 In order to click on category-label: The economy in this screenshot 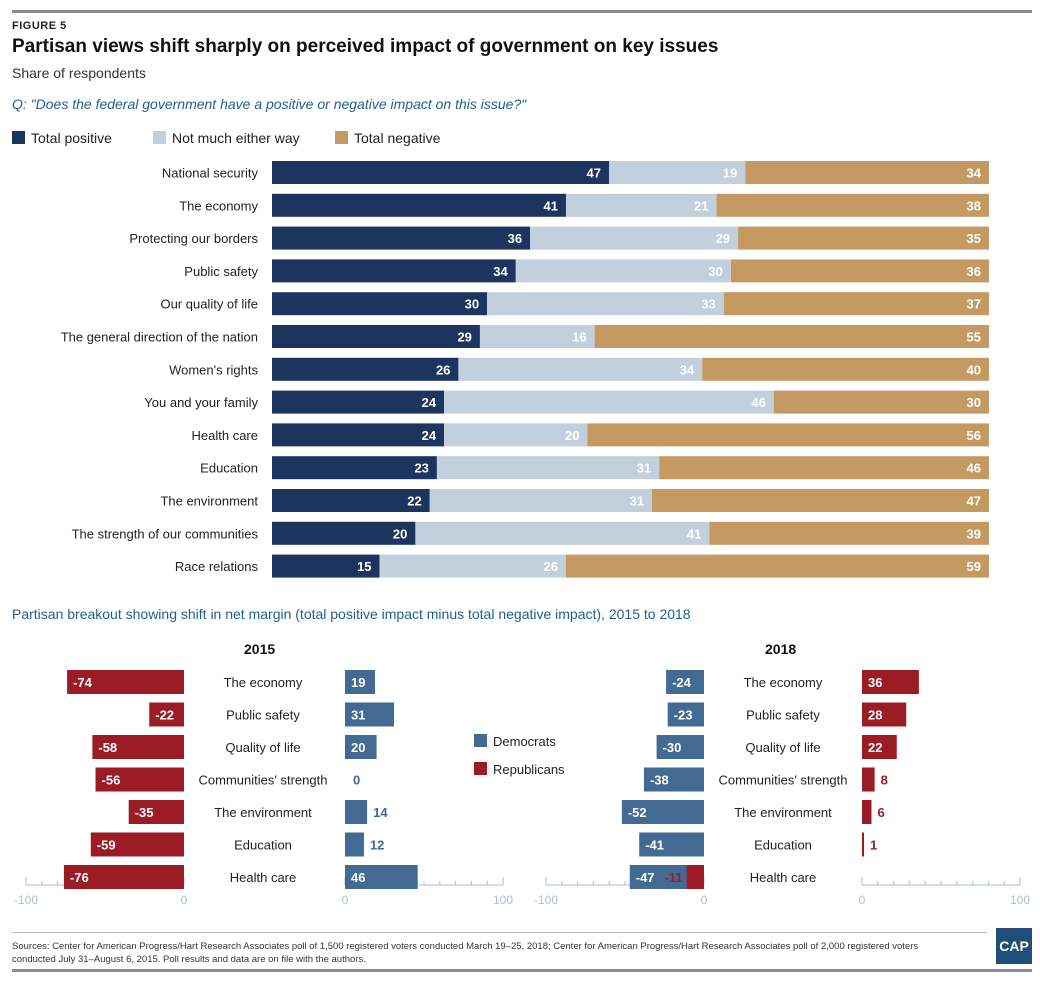, I will do `click(263, 682)`.